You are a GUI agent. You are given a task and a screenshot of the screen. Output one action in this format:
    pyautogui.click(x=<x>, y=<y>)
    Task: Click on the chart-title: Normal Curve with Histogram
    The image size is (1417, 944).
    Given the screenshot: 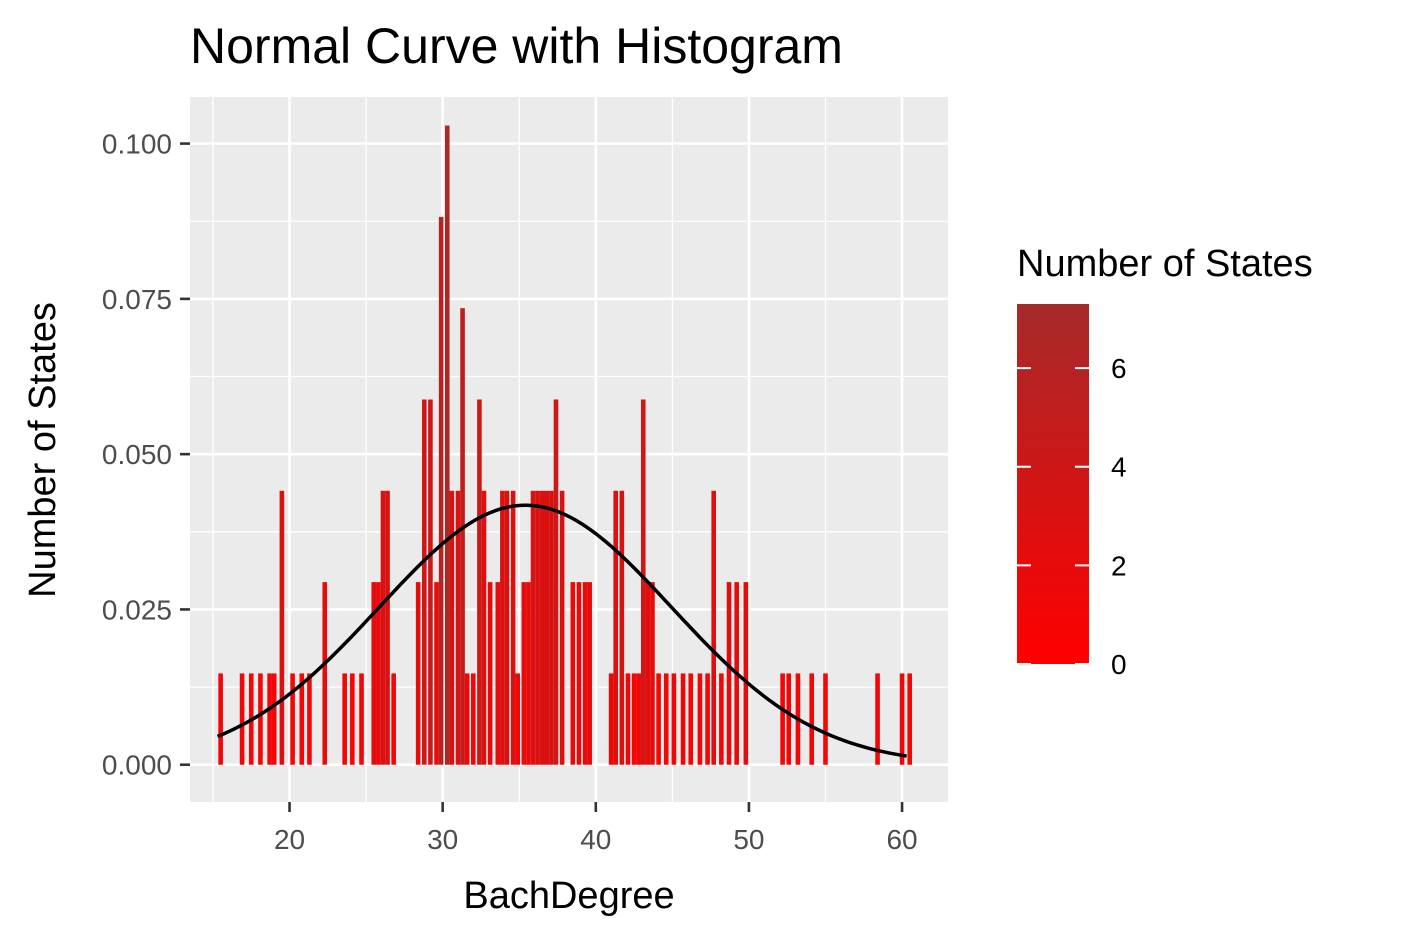 What is the action you would take?
    pyautogui.click(x=516, y=46)
    